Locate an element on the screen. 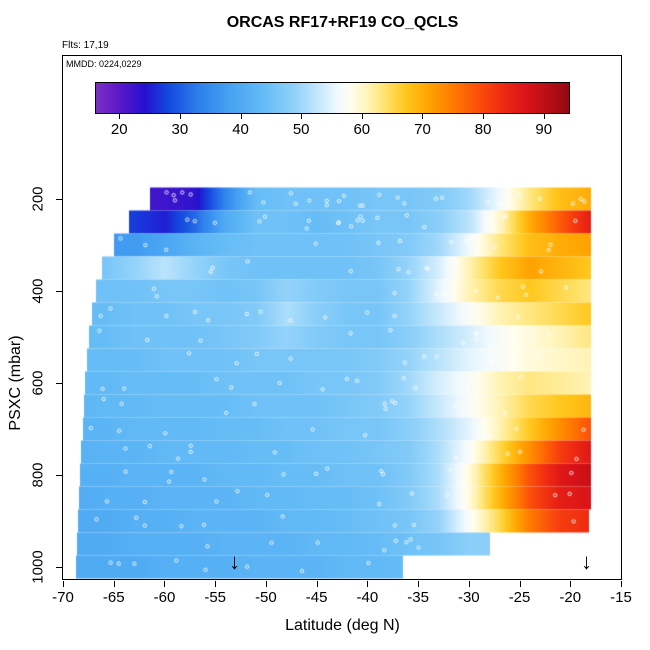 The width and height of the screenshot is (650, 650). x-axis-tick-label: -55 is located at coordinates (215, 597).